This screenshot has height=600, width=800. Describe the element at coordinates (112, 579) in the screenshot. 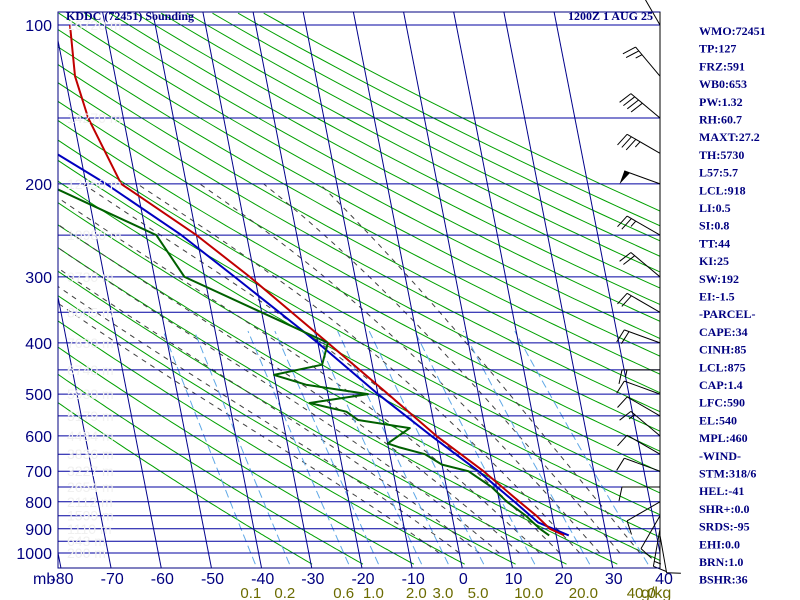

I see `temperature-tick-label: -70` at that location.